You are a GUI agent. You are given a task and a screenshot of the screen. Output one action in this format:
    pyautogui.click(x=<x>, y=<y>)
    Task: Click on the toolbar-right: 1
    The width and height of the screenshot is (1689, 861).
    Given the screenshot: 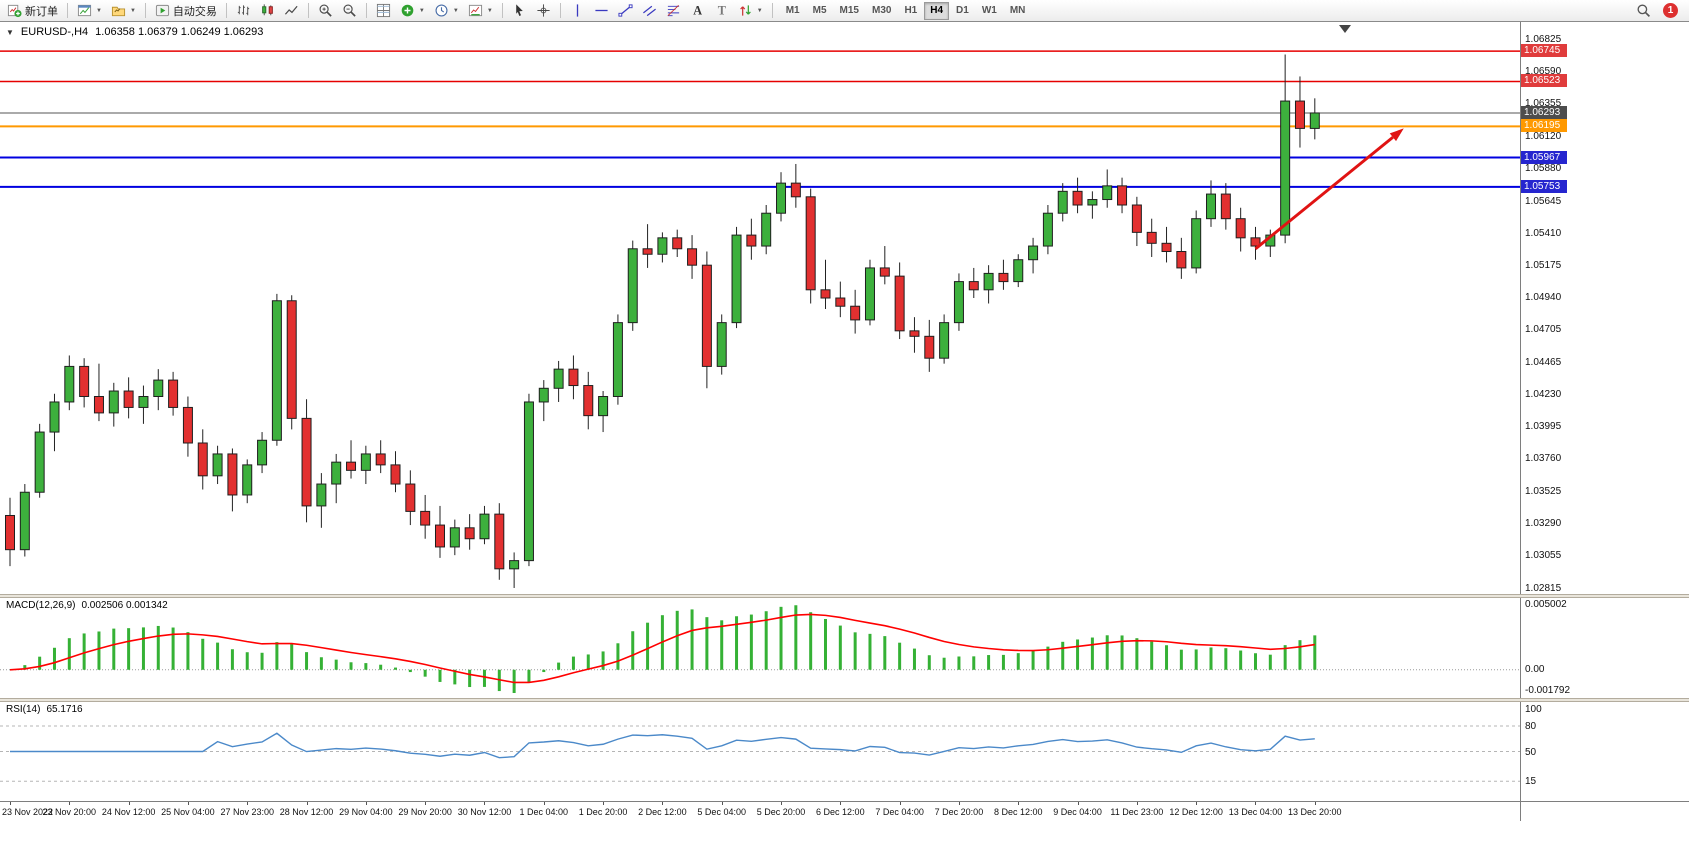 What is the action you would take?
    pyautogui.click(x=1659, y=11)
    